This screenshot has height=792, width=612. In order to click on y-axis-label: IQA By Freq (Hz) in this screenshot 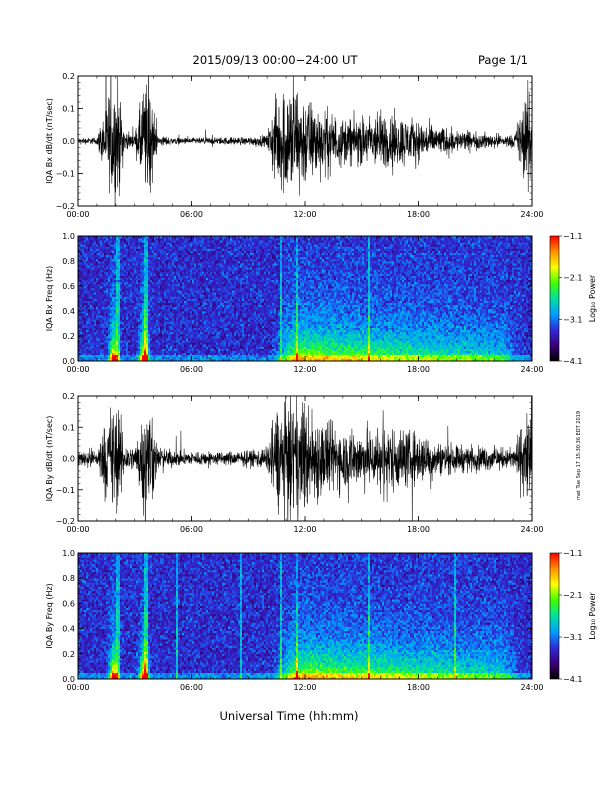, I will do `click(49, 616)`.